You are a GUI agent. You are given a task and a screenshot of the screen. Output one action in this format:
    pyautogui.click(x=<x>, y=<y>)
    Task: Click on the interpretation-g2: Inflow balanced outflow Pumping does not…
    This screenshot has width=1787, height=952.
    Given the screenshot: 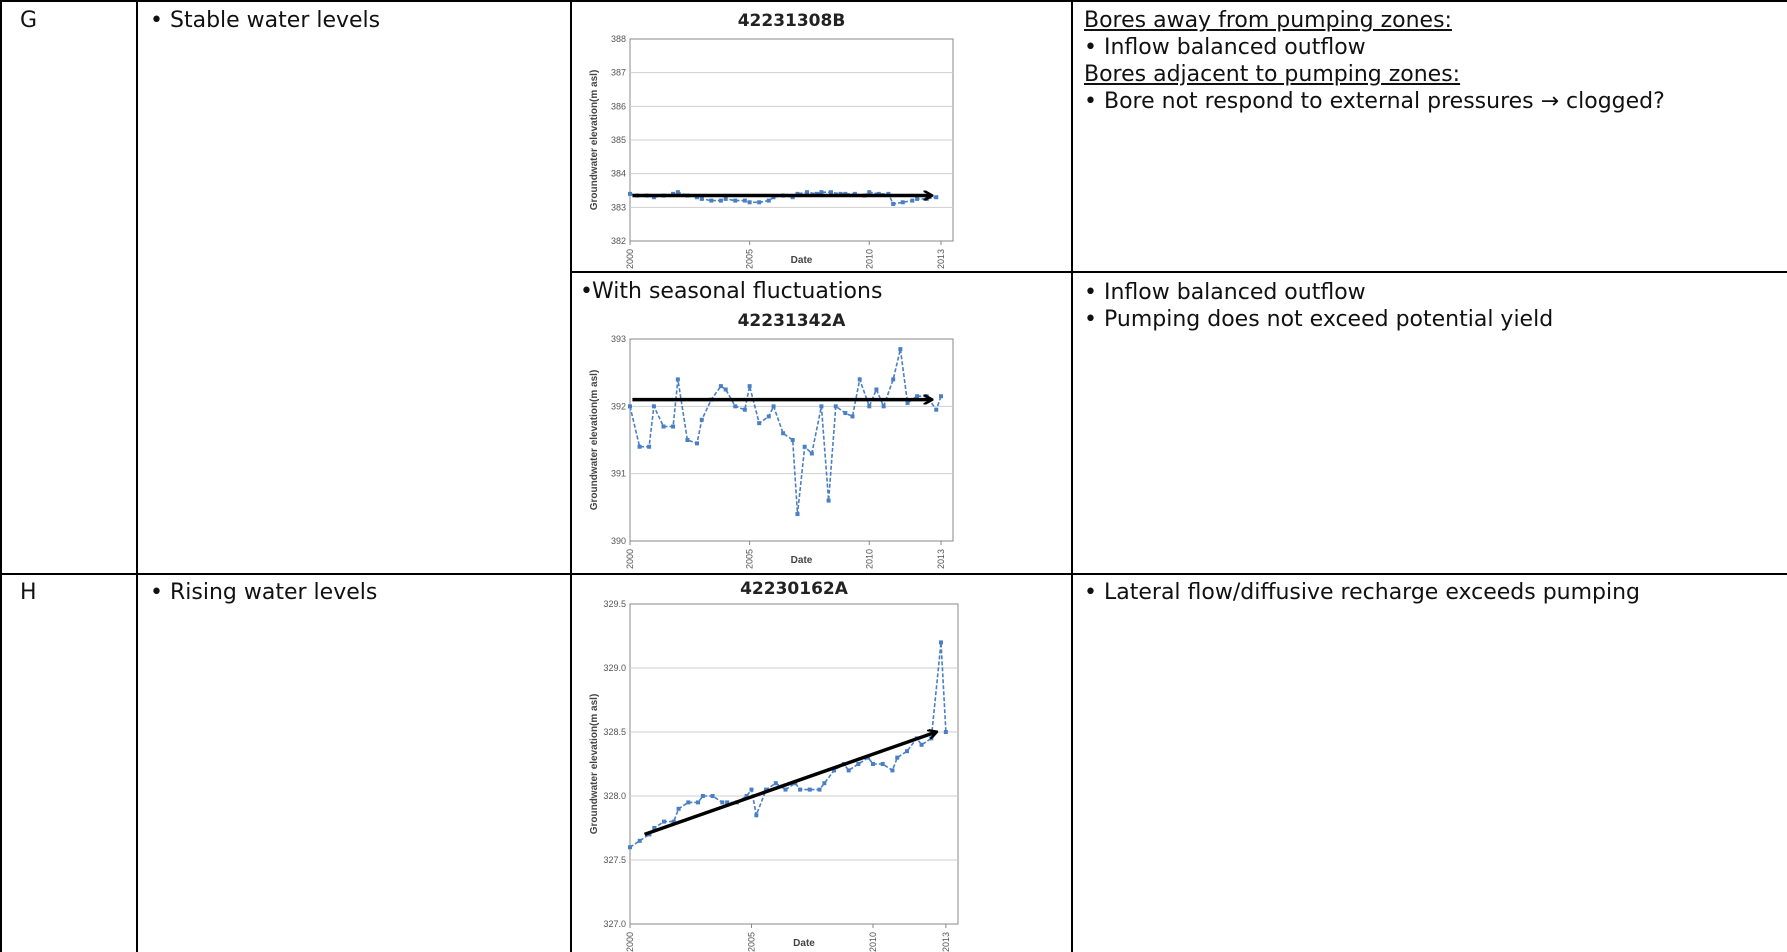 What is the action you would take?
    pyautogui.click(x=1429, y=306)
    